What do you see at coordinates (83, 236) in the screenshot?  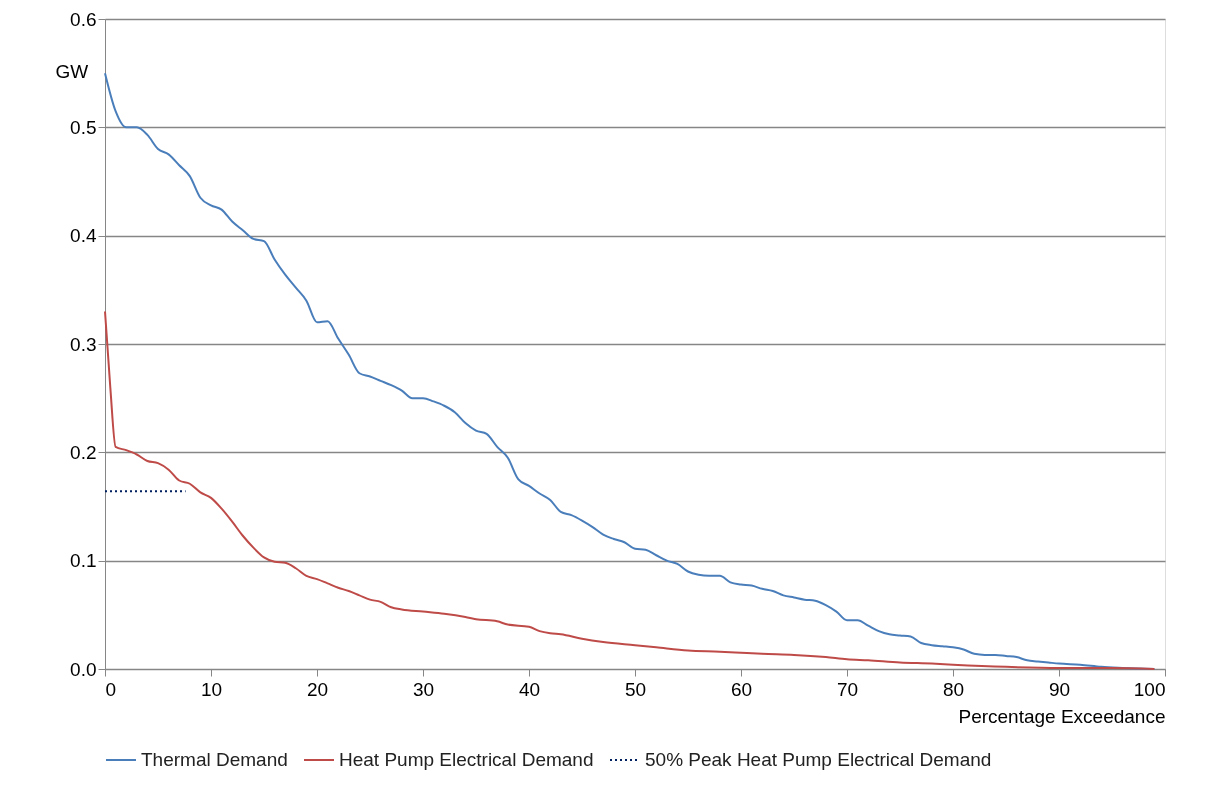 I see `y-tick-label: 0.4` at bounding box center [83, 236].